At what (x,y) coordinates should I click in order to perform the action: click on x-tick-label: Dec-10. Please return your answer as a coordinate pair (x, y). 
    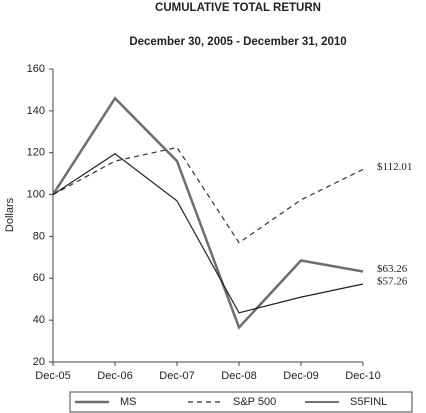
    Looking at the image, I should click on (362, 376).